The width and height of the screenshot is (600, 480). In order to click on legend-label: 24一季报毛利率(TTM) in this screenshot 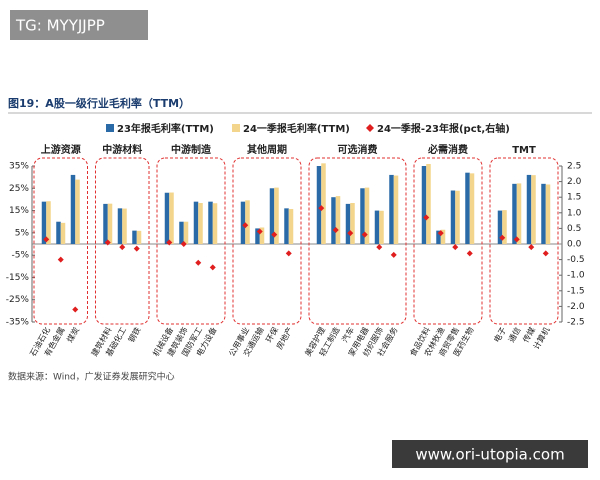, I will do `click(296, 128)`.